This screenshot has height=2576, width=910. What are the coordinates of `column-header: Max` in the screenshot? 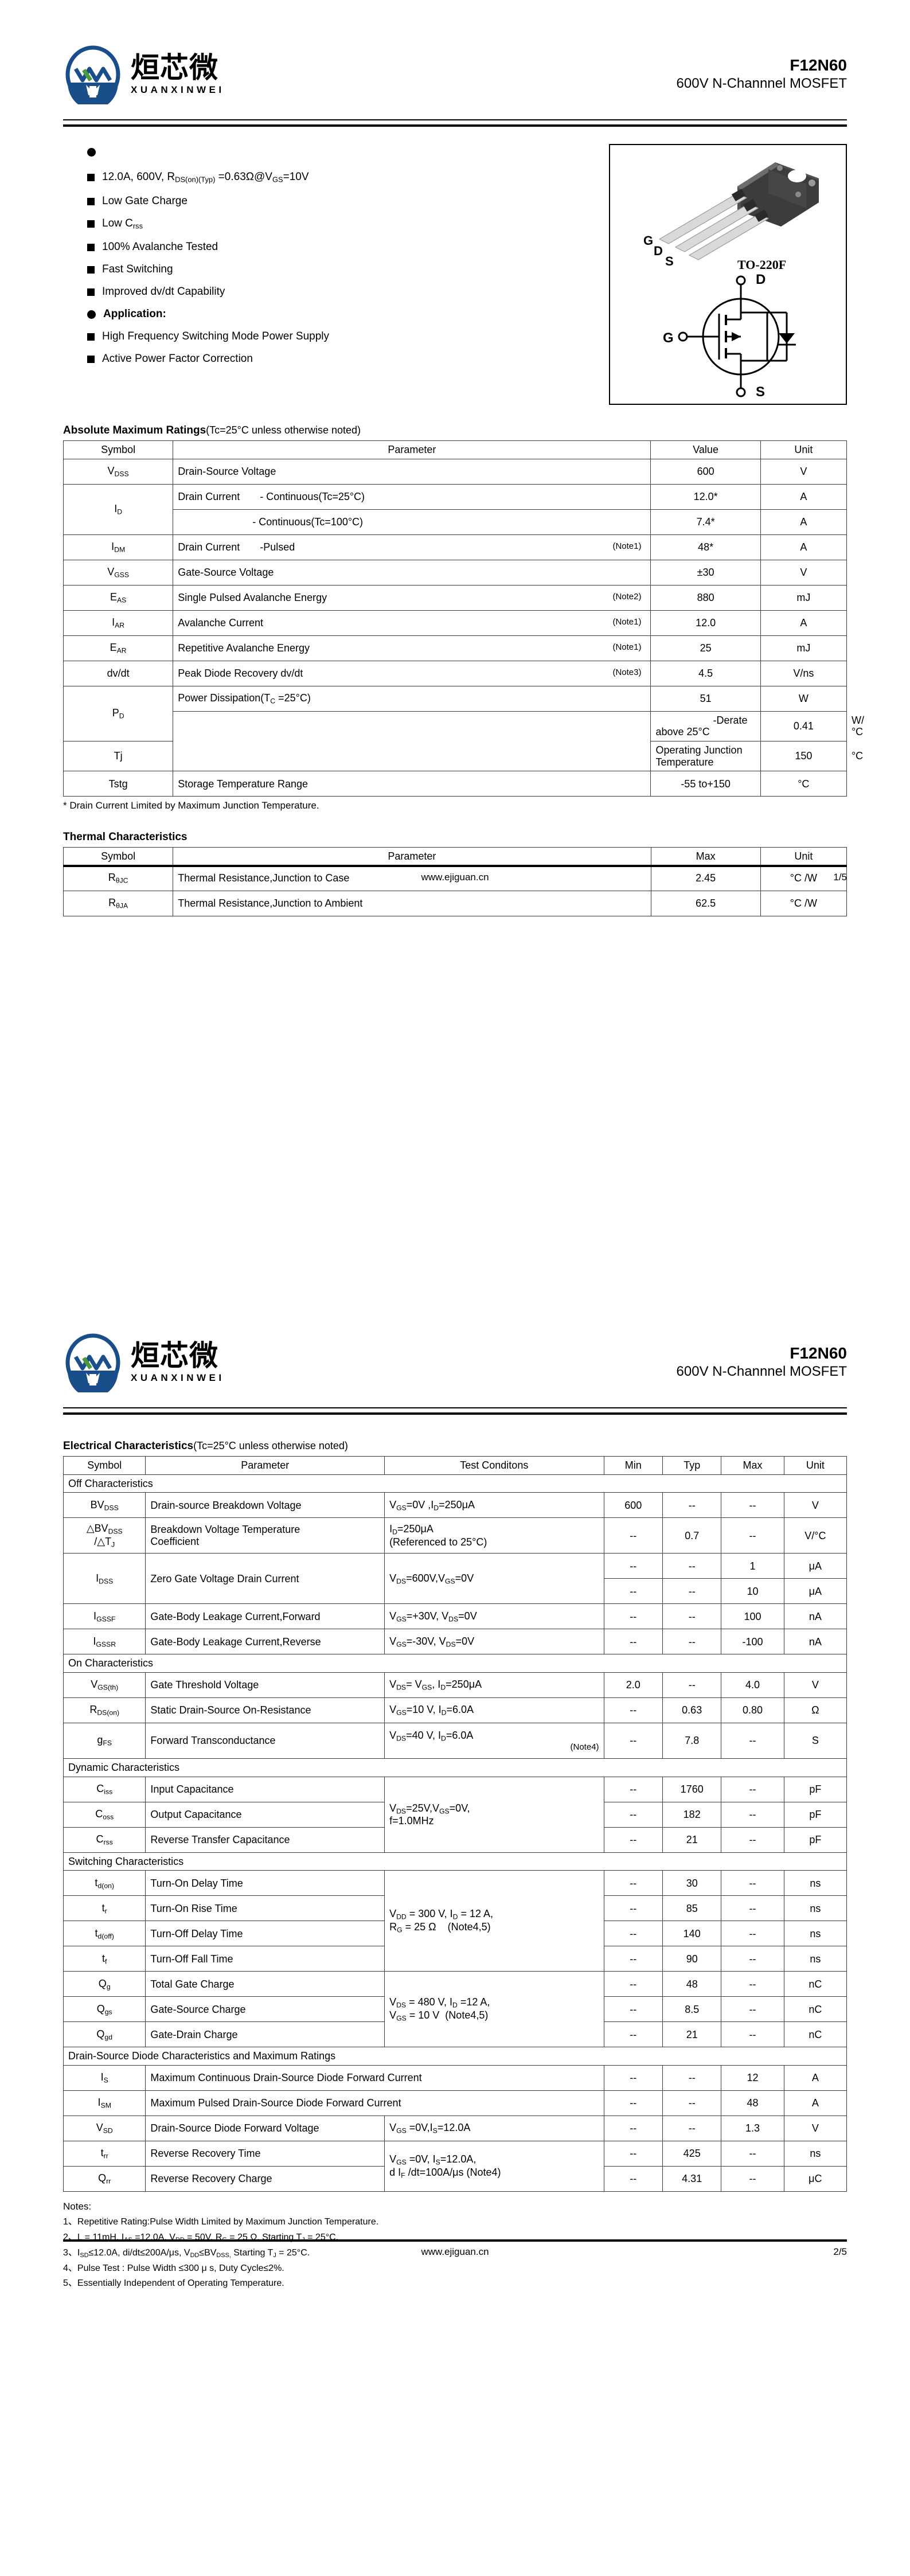 It's located at (705, 857).